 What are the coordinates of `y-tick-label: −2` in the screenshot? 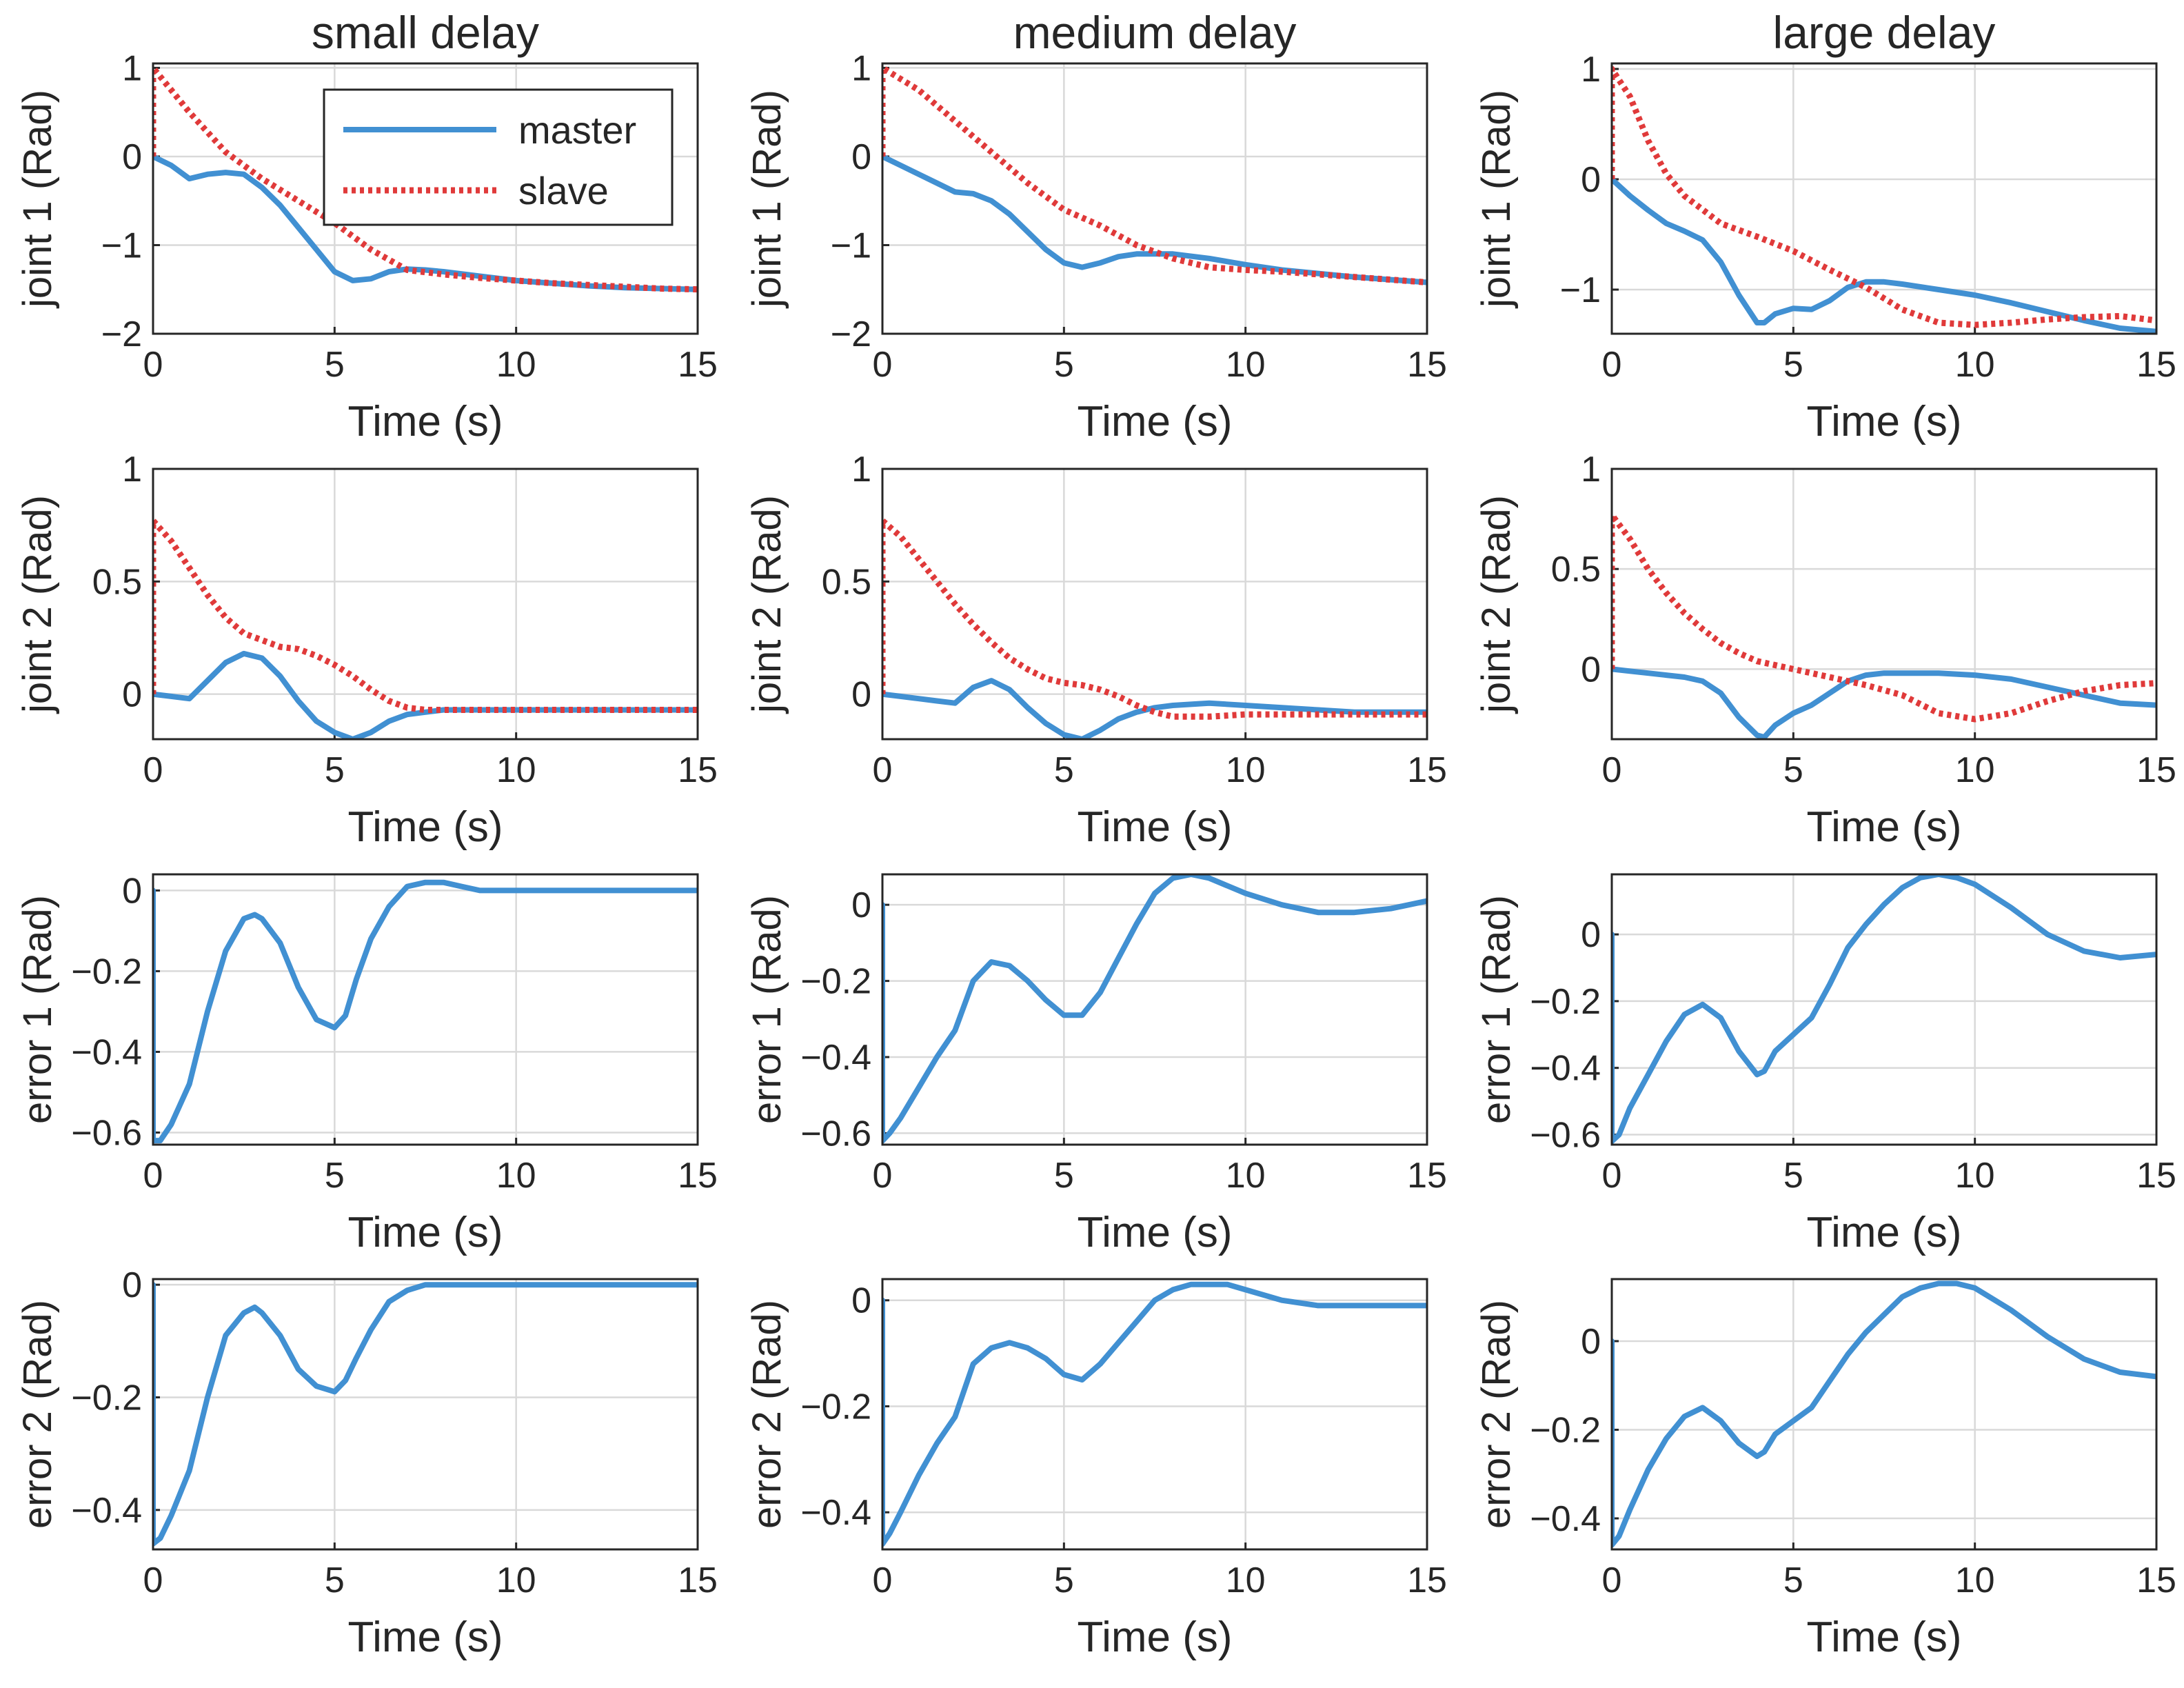 It's located at (122, 334).